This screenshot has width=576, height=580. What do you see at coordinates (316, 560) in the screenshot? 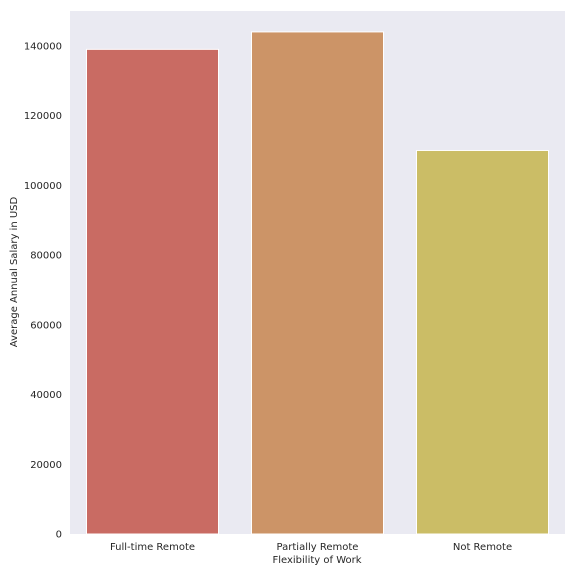
I see `x-axis-label: Flexibility of Work` at bounding box center [316, 560].